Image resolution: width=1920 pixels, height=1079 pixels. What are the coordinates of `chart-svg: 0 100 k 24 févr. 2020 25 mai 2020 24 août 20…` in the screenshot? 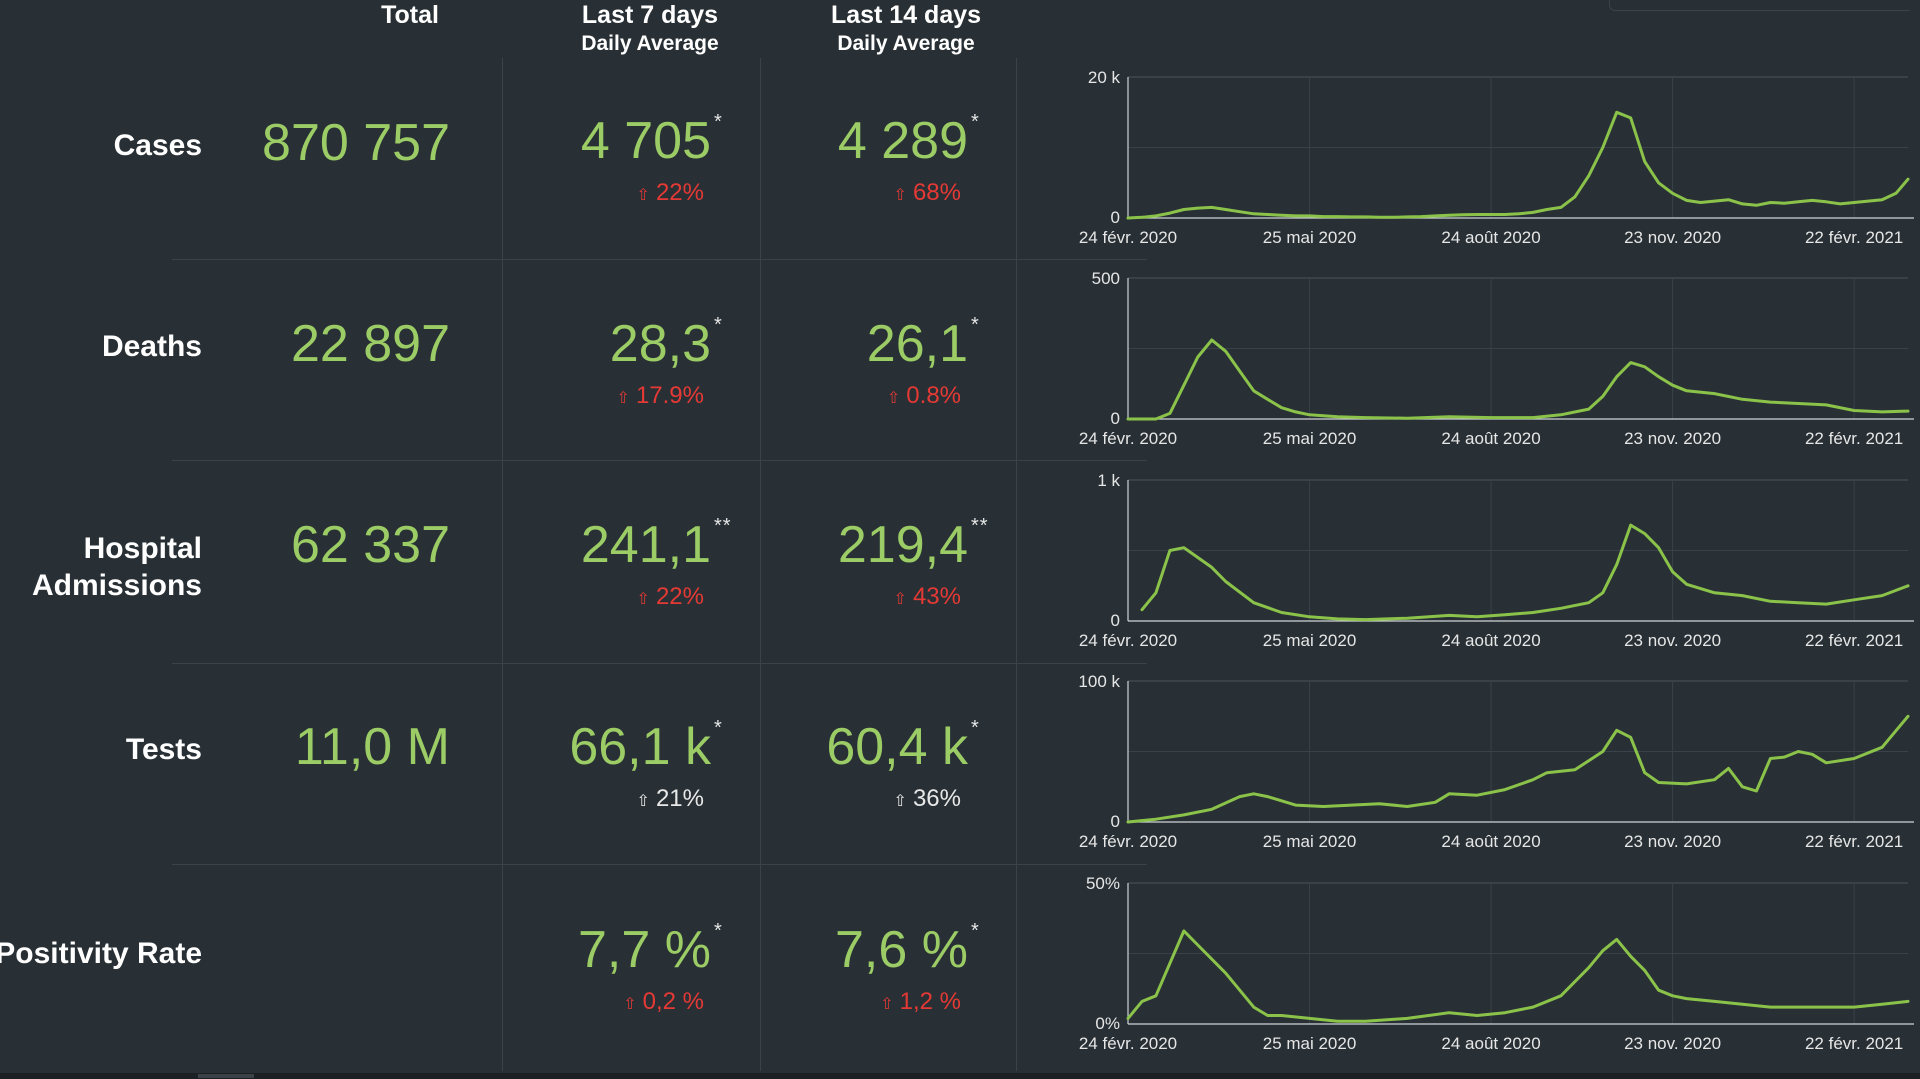 It's located at (1496, 761).